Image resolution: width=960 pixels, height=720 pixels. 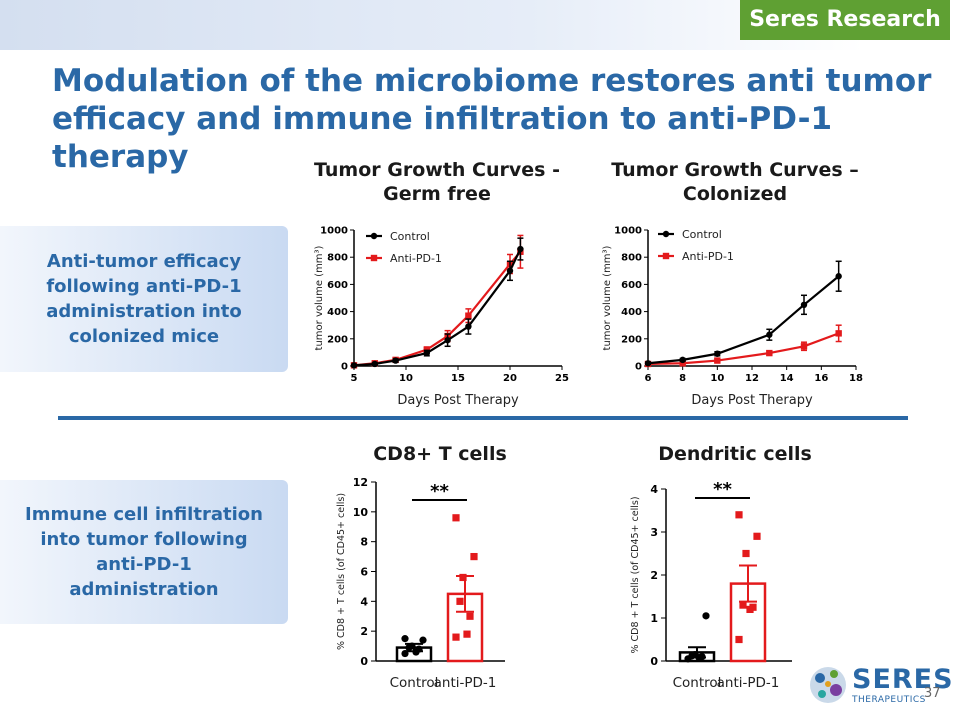 I want to click on chart-title-dendritic: Dendritic cells, so click(x=735, y=454).